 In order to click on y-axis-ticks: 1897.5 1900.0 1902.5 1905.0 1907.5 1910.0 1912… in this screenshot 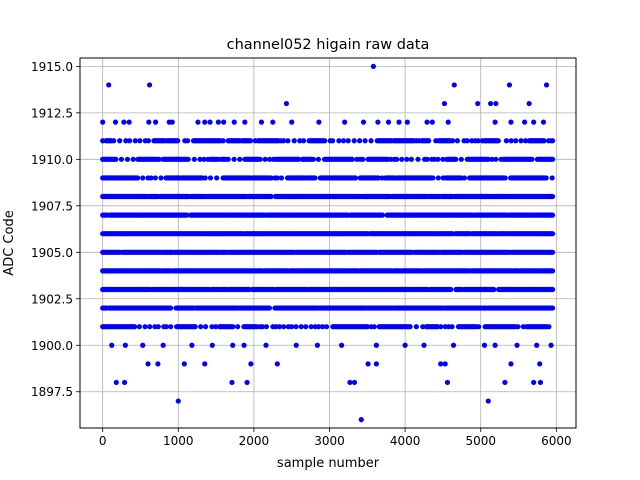, I will do `click(55, 229)`.